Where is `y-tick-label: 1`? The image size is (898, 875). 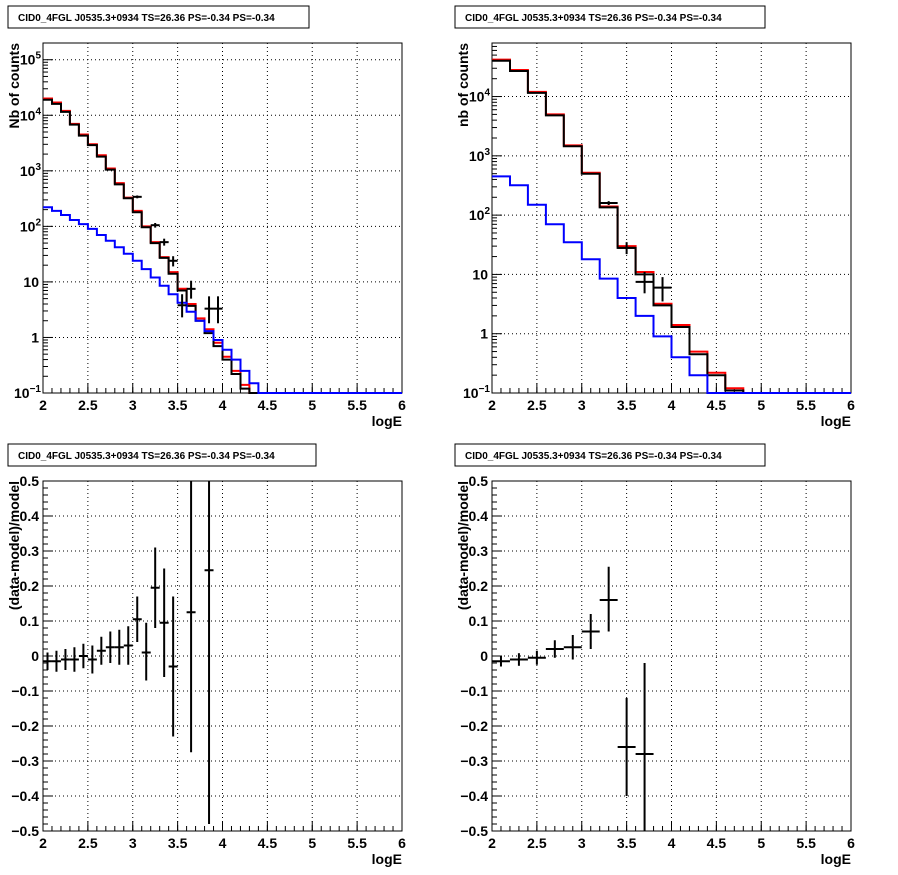
y-tick-label: 1 is located at coordinates (35, 337).